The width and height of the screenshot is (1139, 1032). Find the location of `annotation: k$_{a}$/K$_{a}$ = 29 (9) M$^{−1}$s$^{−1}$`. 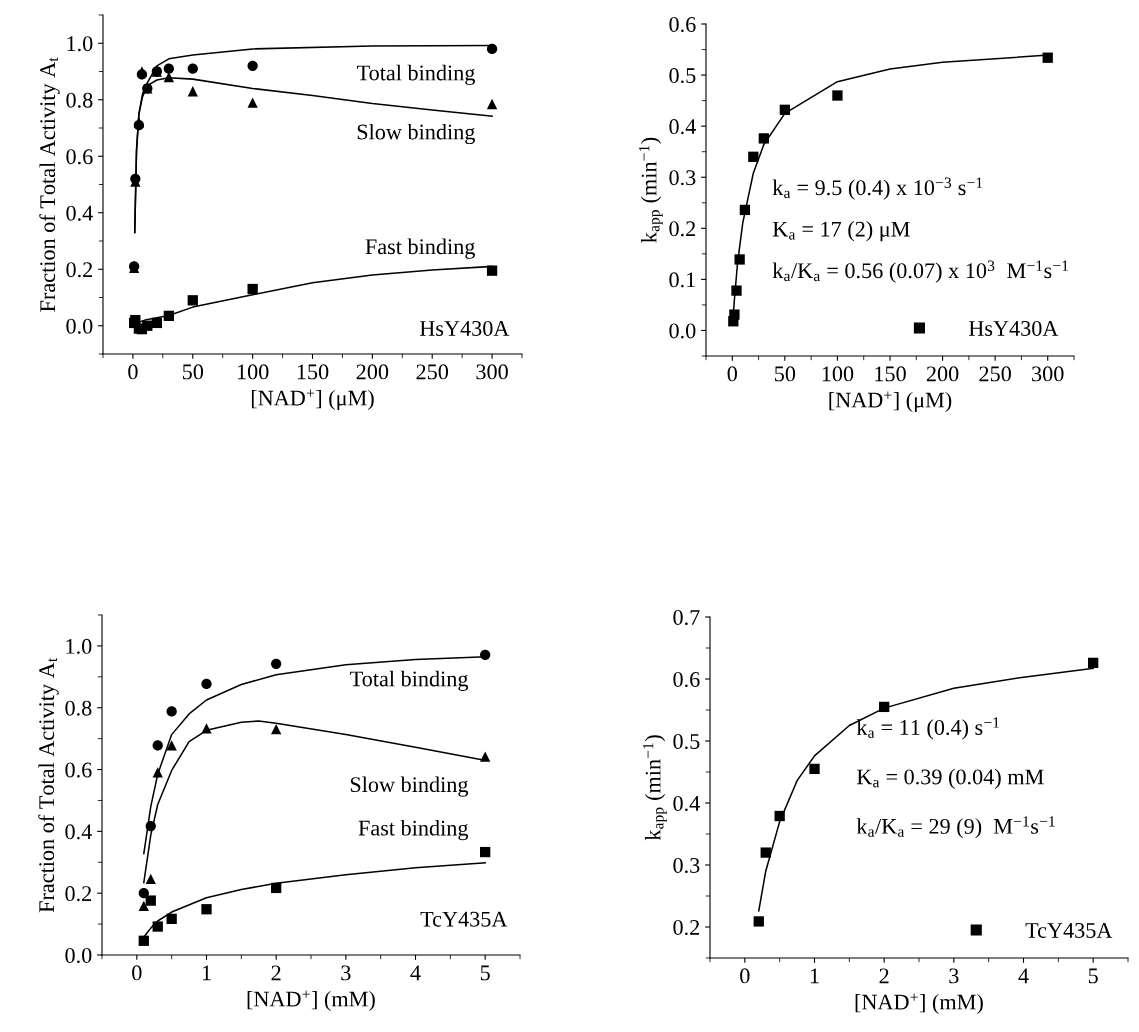

annotation: k$_{a}$/K$_{a}$ = 29 (9) M$^{−1}$s$^{−1}$ is located at coordinates (955, 827).